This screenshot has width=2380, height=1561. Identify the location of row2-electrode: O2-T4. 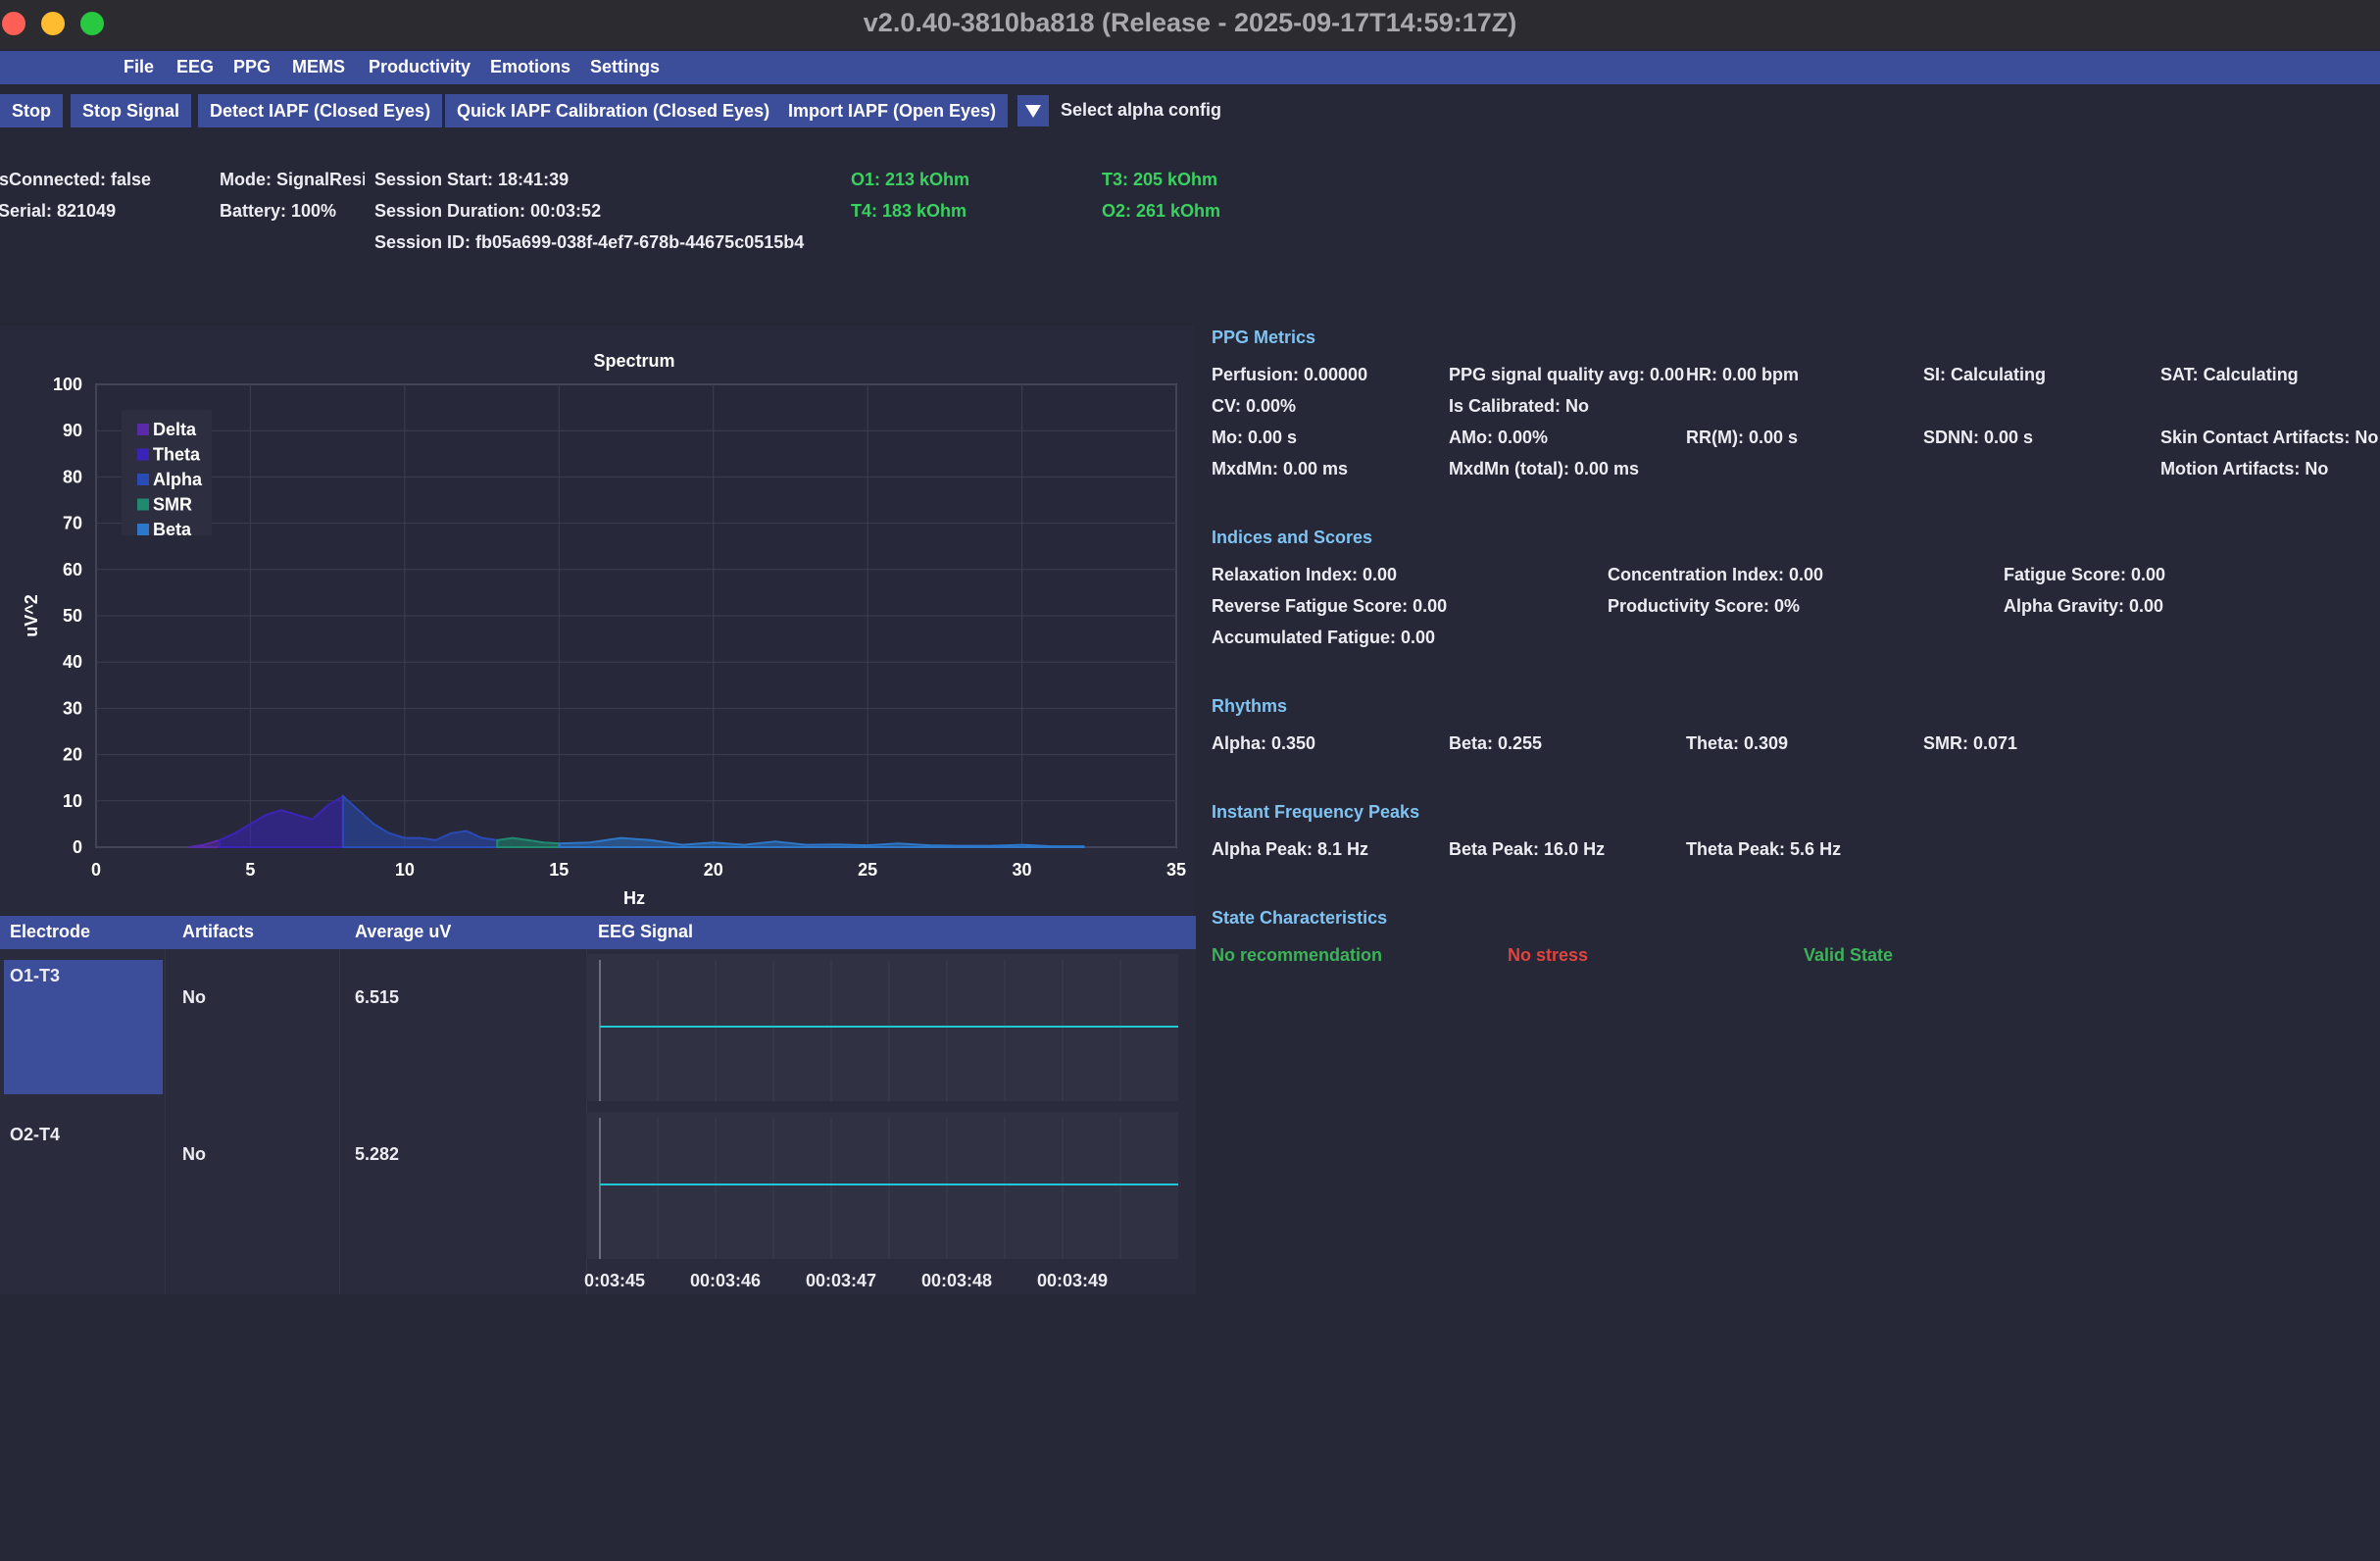
(35, 1134).